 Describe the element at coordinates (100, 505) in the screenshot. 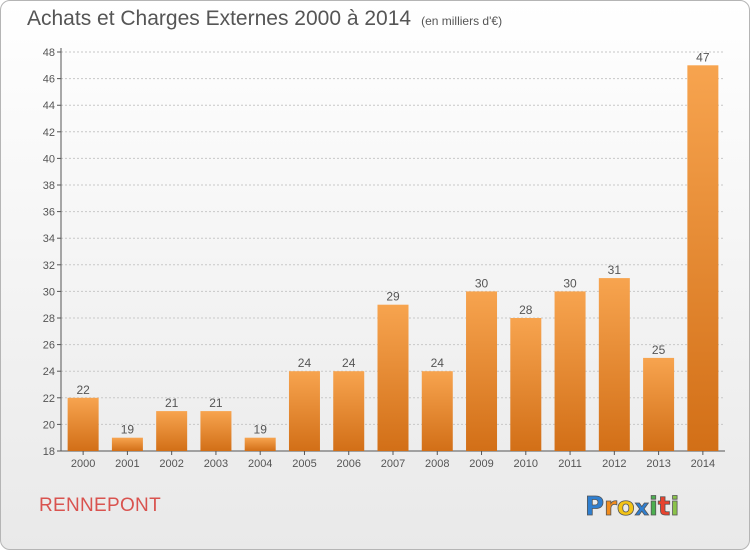

I see `town-name: RENNEPONT` at that location.